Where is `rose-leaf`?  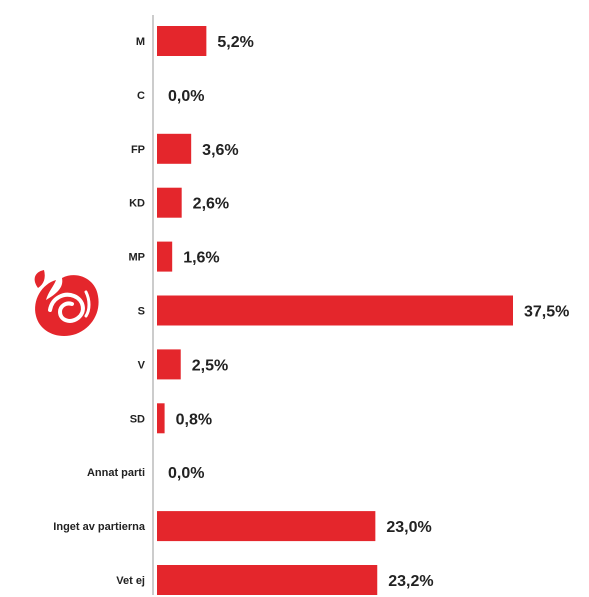
rose-leaf is located at coordinates (39, 279).